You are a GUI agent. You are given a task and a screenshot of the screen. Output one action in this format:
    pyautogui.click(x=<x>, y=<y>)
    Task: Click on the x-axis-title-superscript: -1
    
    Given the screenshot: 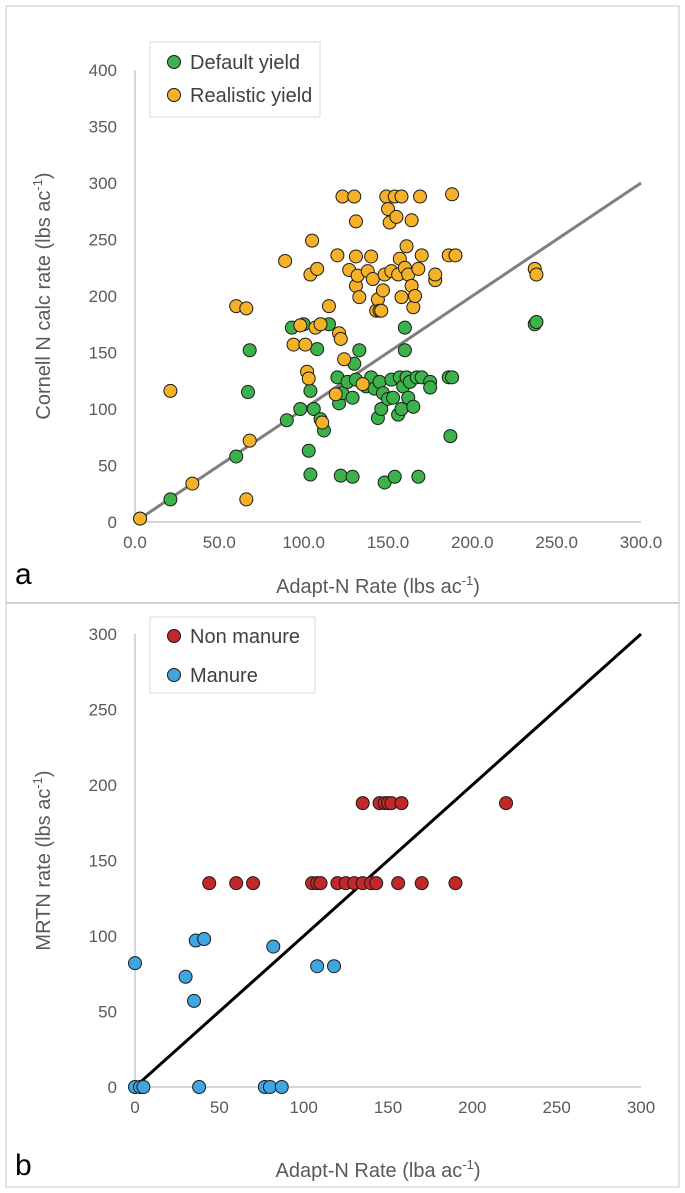 What is the action you would take?
    pyautogui.click(x=468, y=580)
    